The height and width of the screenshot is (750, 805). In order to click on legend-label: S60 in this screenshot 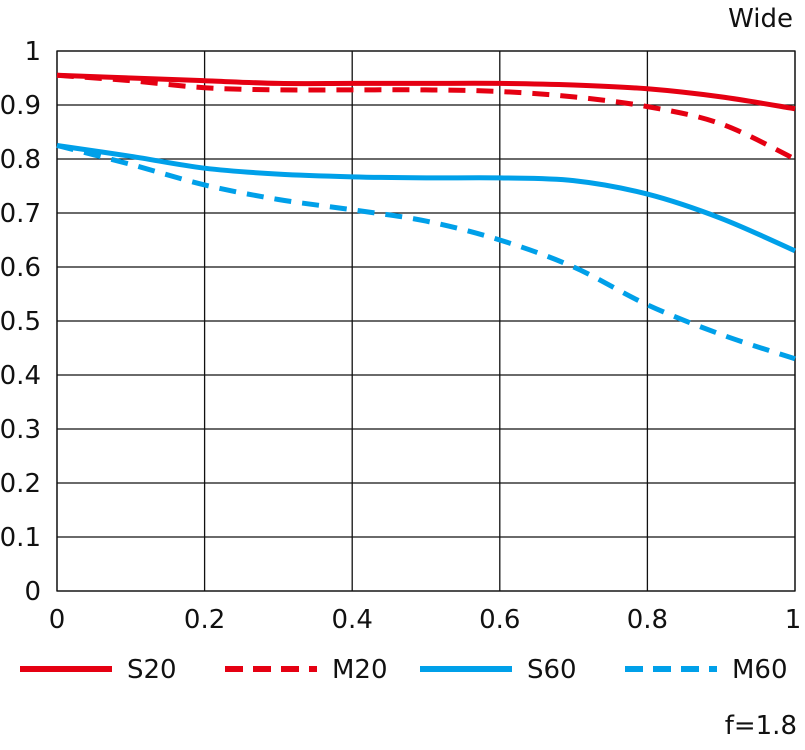, I will do `click(552, 670)`.